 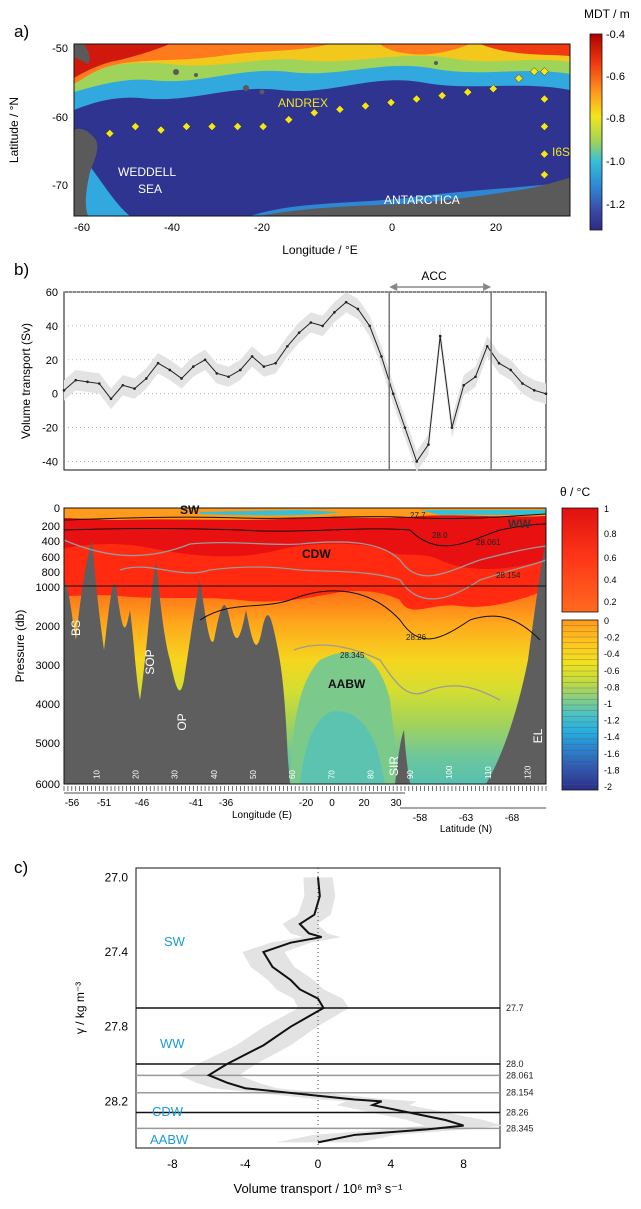 I want to click on station-number: 60, so click(x=292, y=774).